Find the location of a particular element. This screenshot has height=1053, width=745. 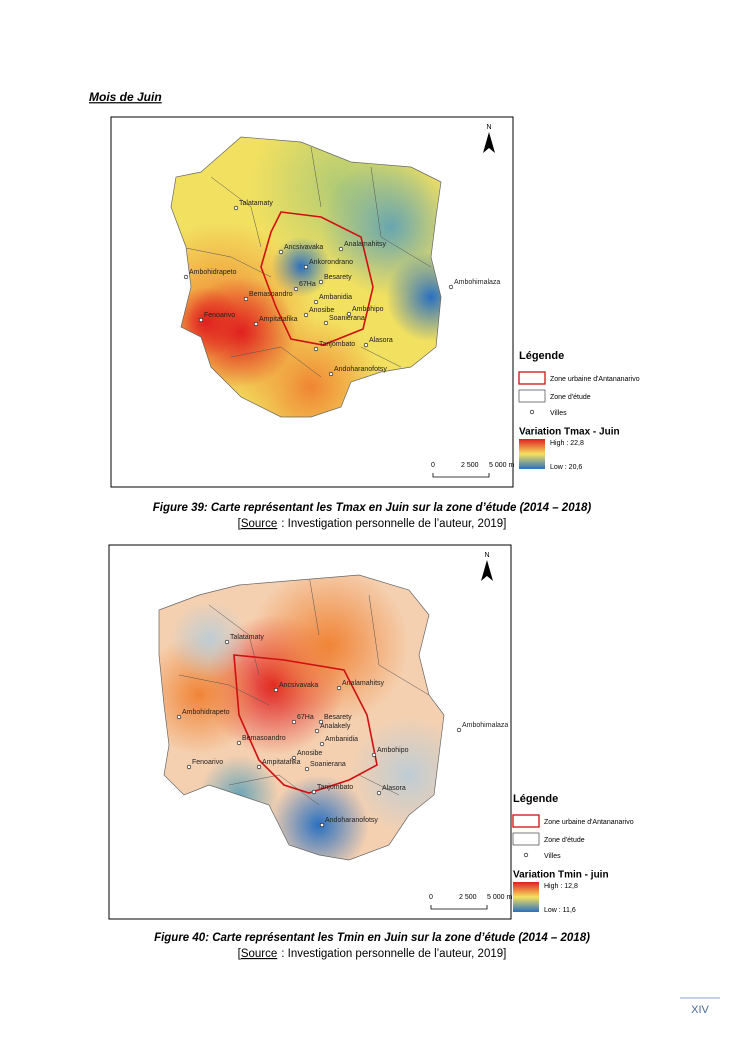

city-label: Ambohipo is located at coordinates (393, 750).